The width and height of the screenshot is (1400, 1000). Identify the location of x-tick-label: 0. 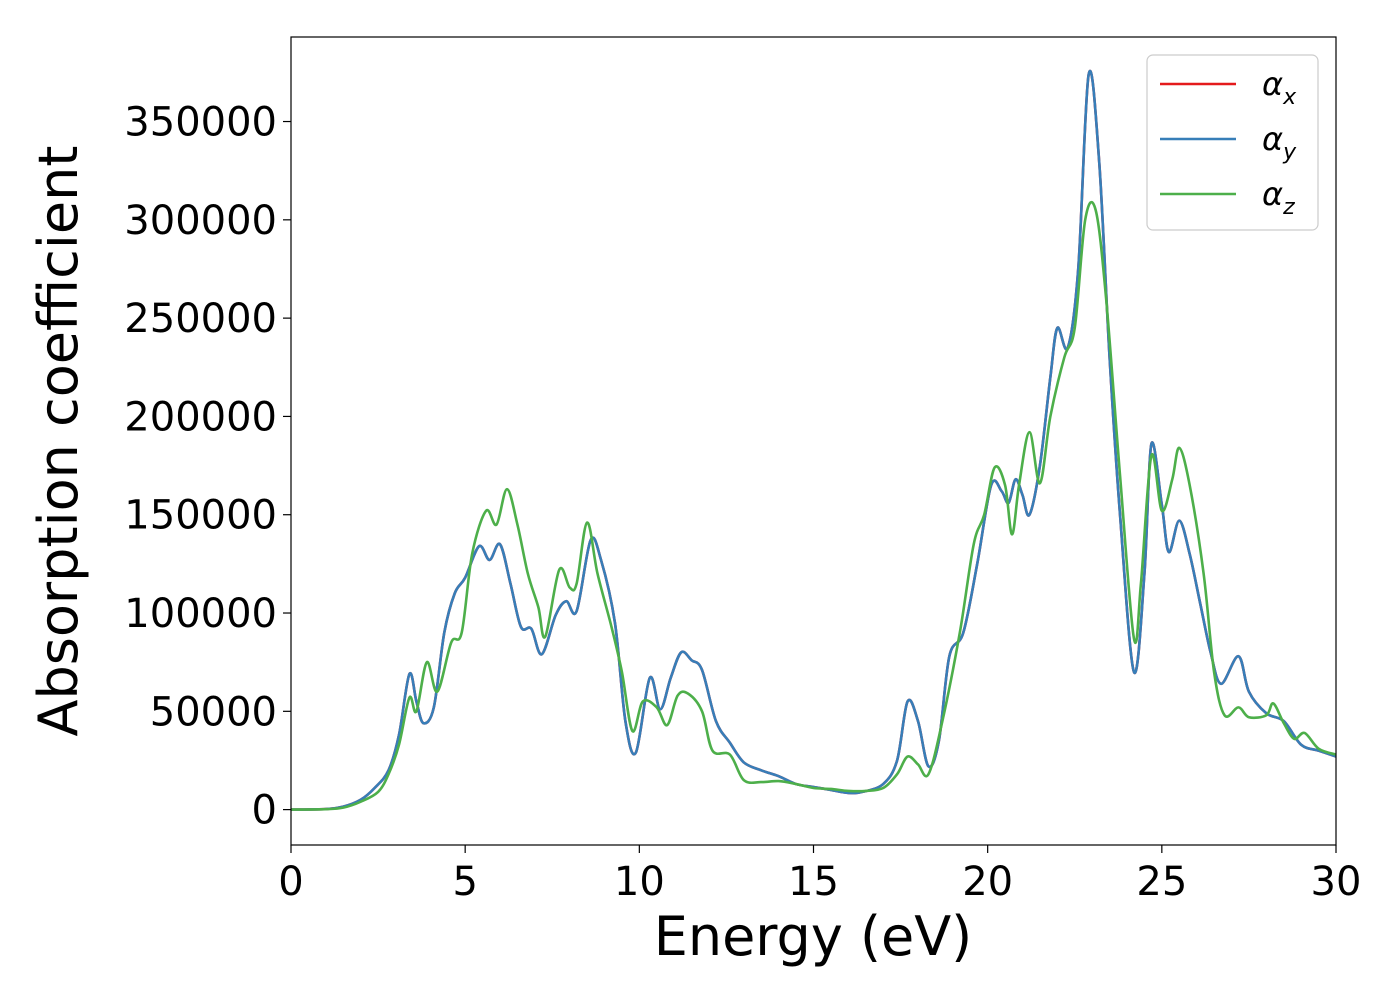
(290, 882).